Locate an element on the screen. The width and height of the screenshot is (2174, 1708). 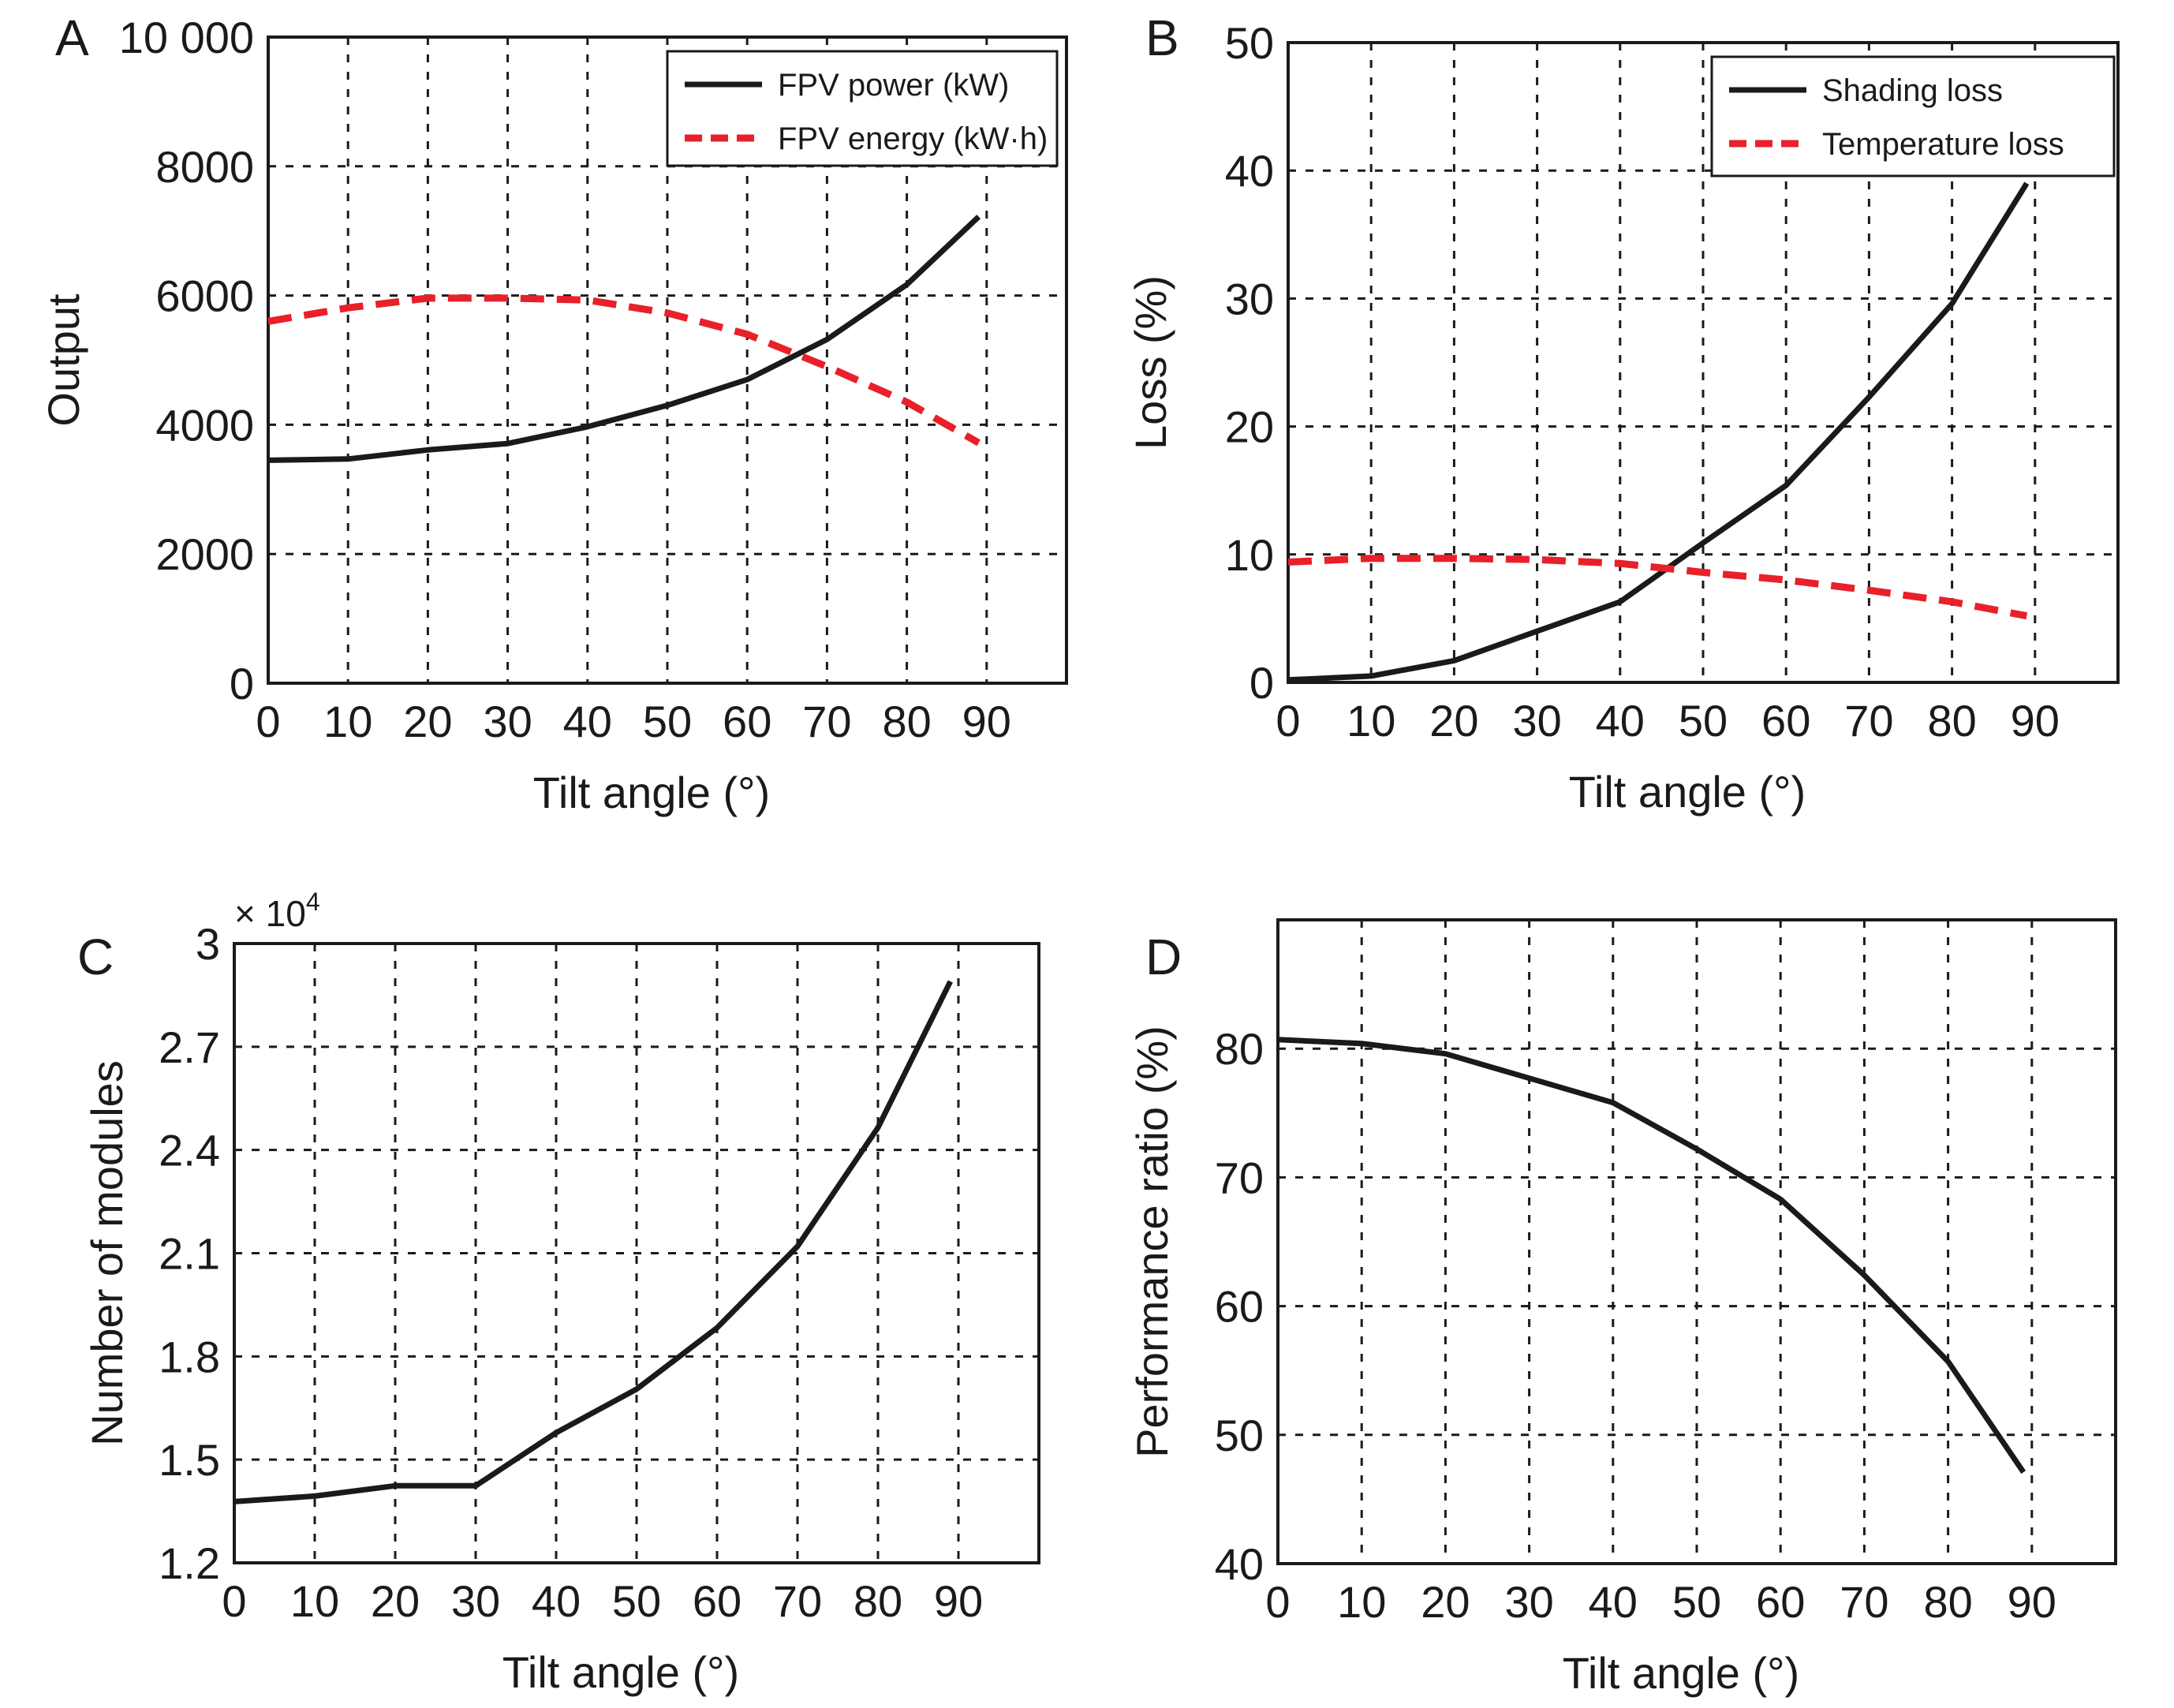
y-tick-label: 60 is located at coordinates (1239, 1307).